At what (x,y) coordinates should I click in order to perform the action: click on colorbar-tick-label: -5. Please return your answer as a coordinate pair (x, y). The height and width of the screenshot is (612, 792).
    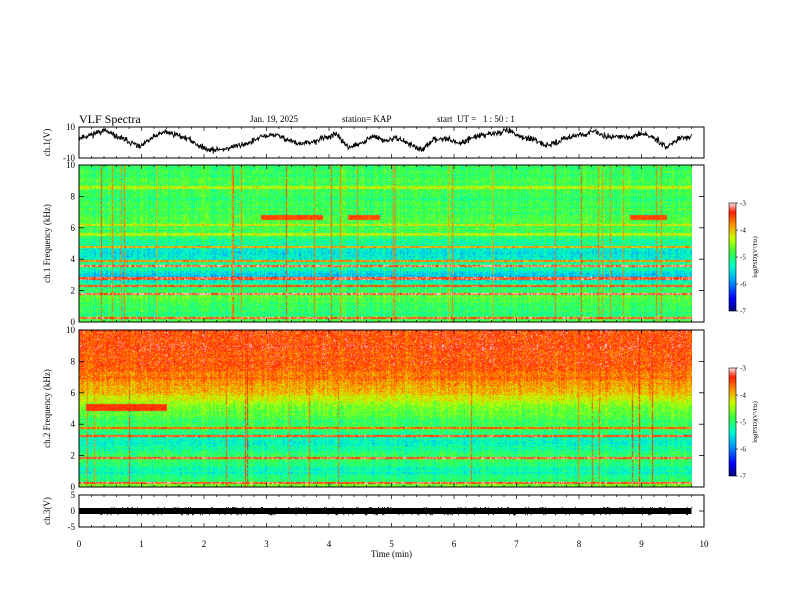
    Looking at the image, I should click on (743, 423).